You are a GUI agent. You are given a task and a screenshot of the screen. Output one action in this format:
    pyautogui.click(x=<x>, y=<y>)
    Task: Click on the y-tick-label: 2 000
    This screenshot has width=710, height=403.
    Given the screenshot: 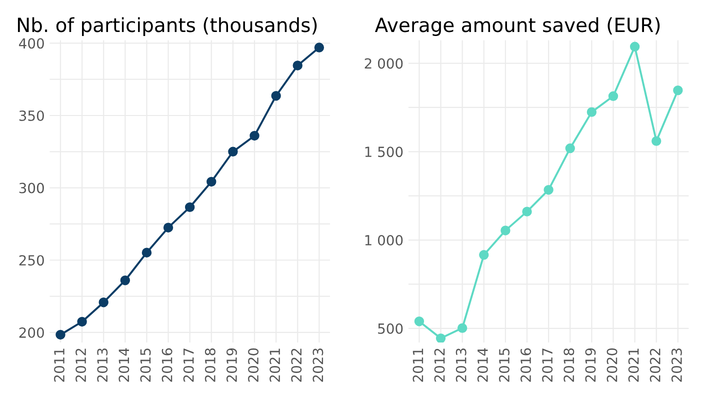 What is the action you would take?
    pyautogui.click(x=383, y=63)
    